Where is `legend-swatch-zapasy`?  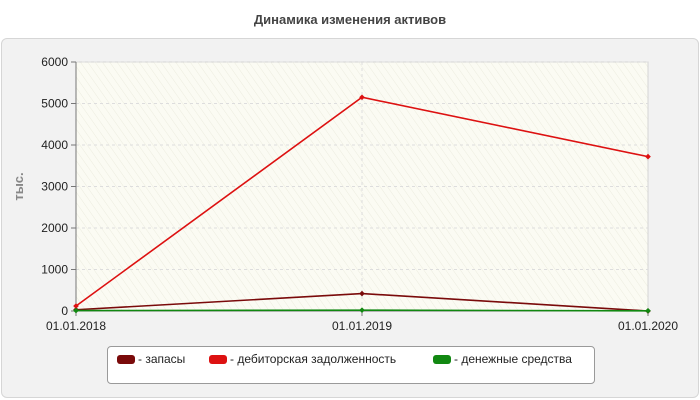
legend-swatch-zapasy is located at coordinates (126, 359).